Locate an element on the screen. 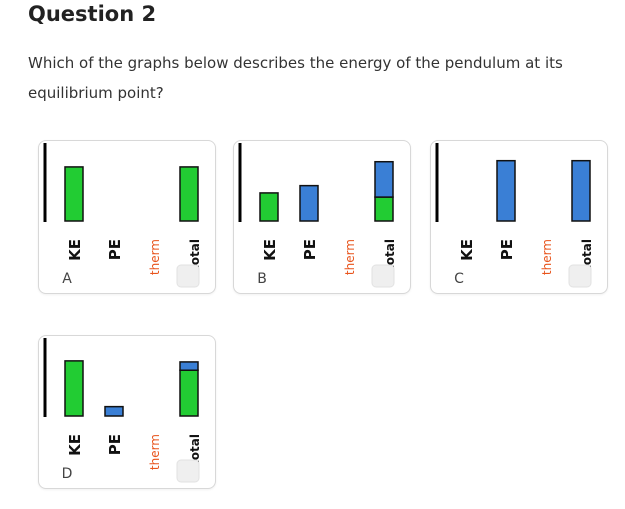  option-letter: D is located at coordinates (67, 474).